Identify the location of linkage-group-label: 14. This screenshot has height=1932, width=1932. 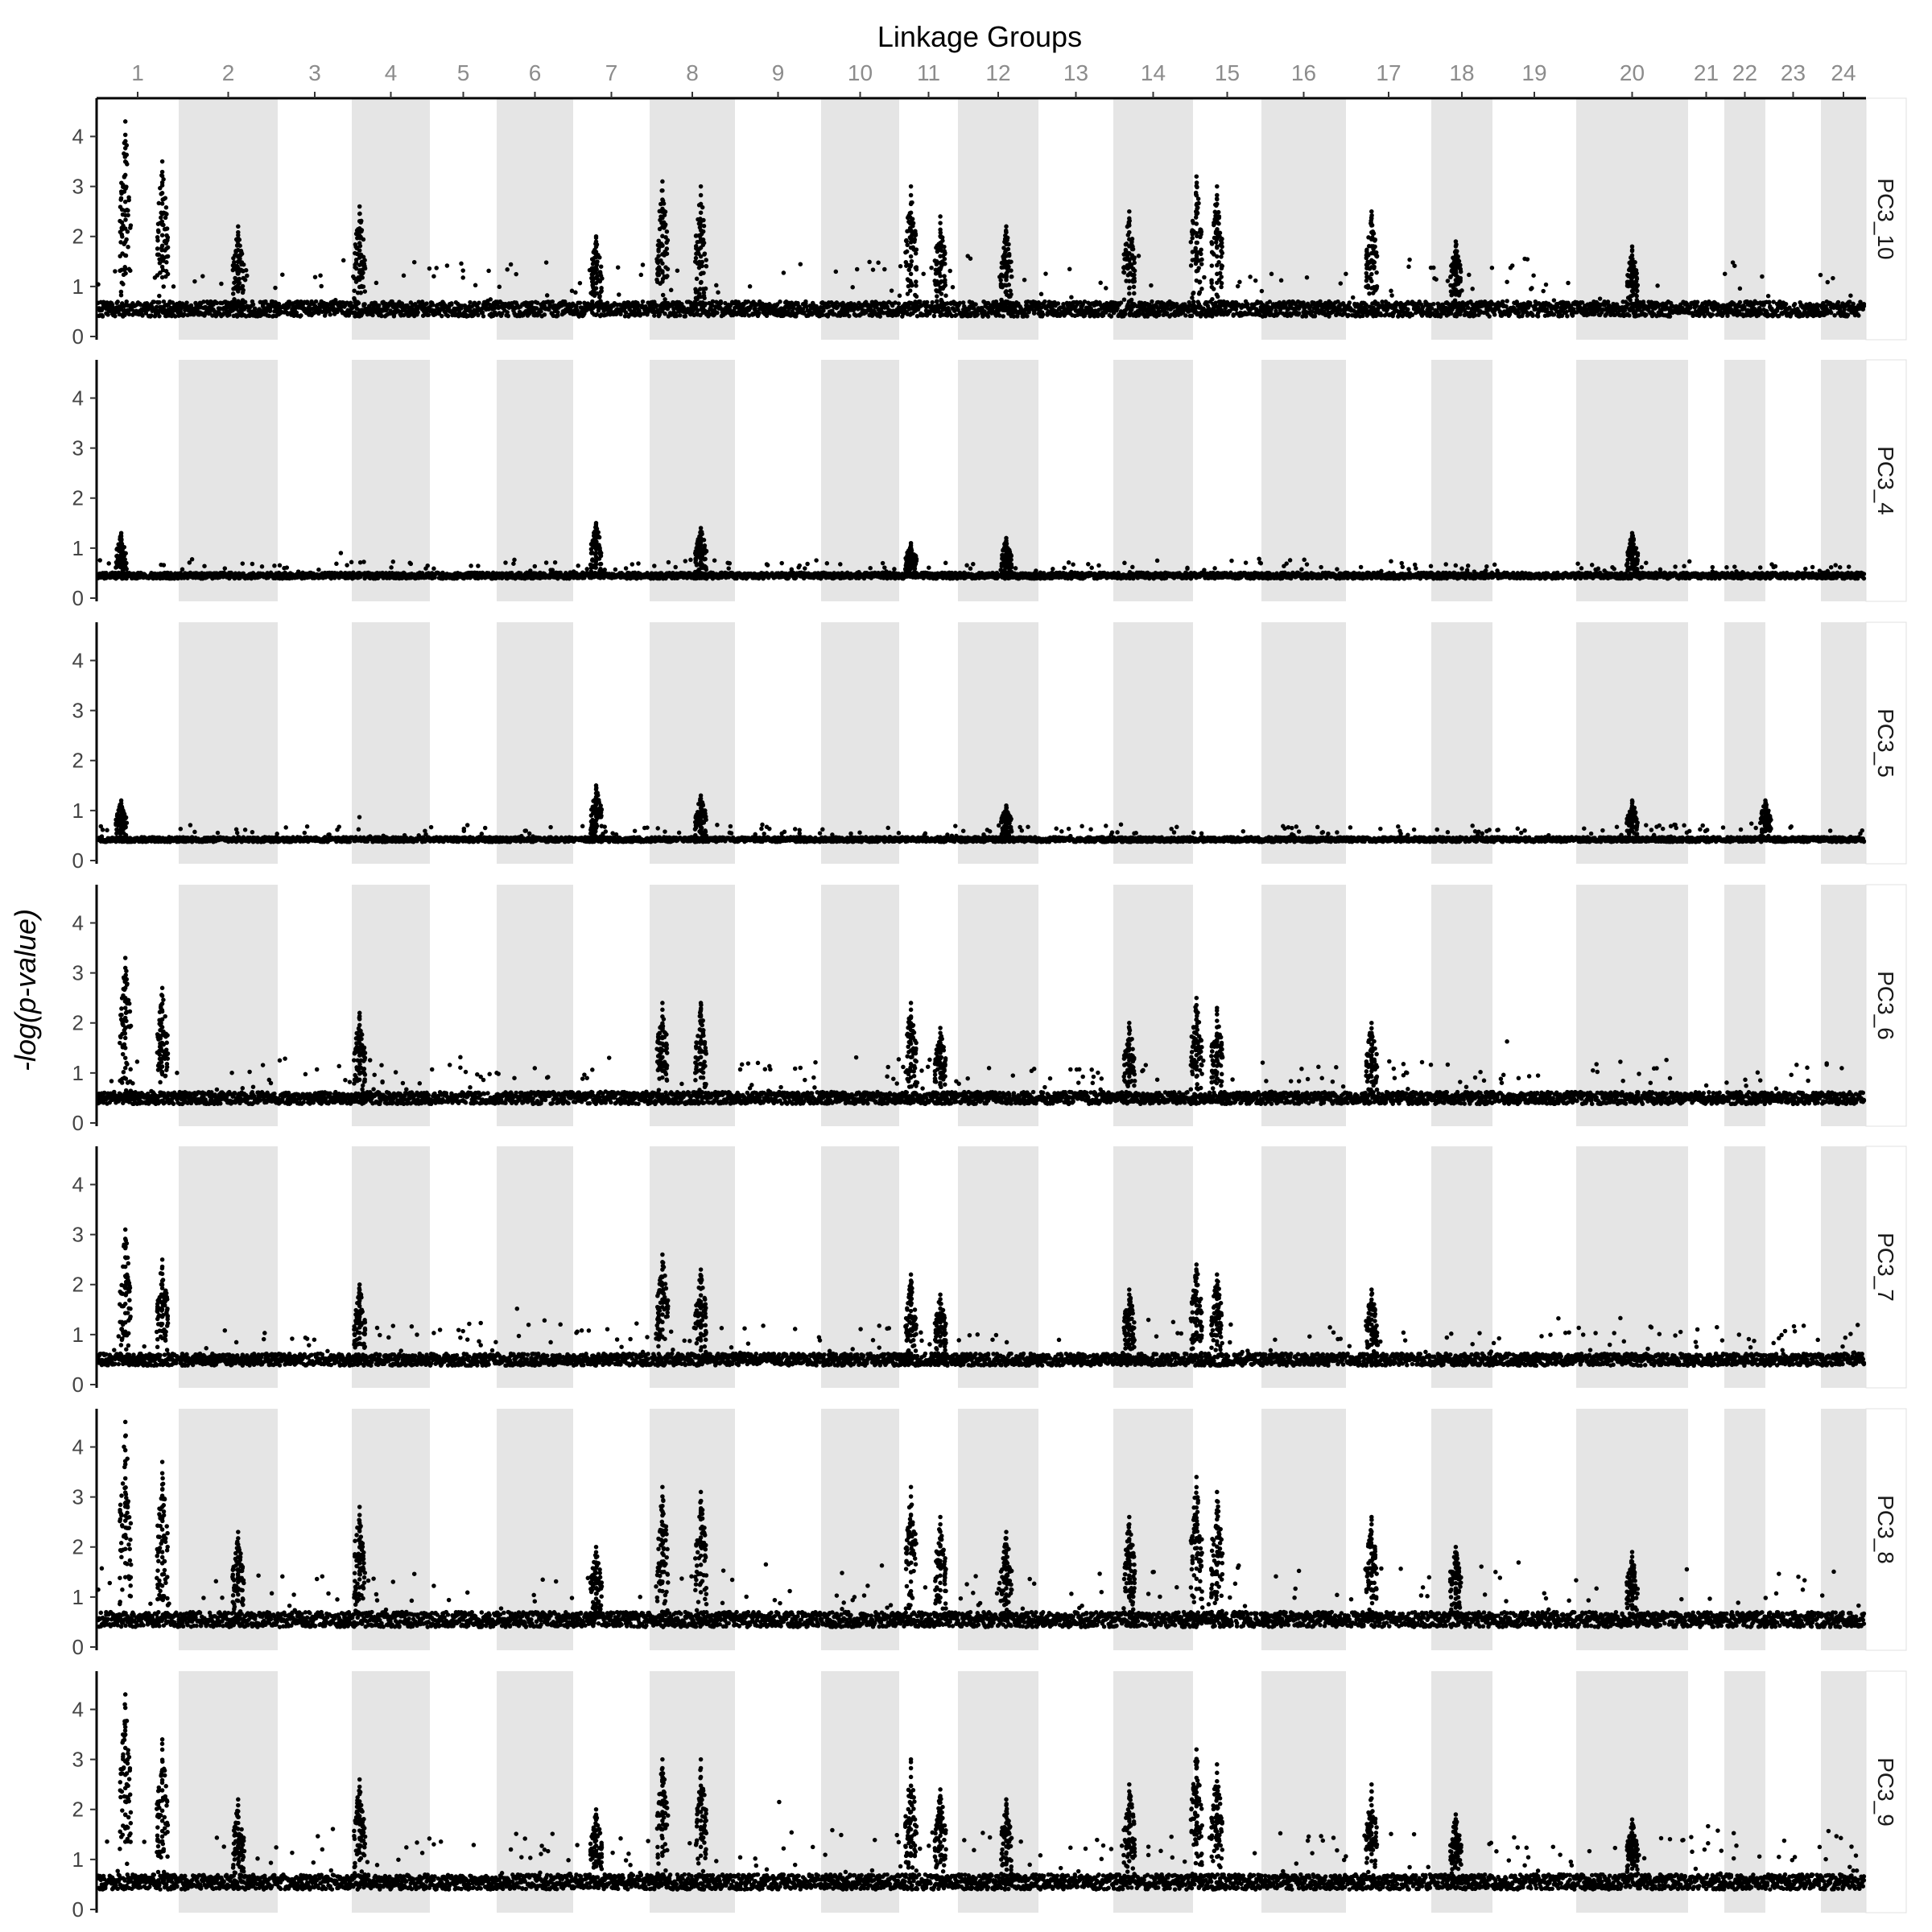
(1153, 72).